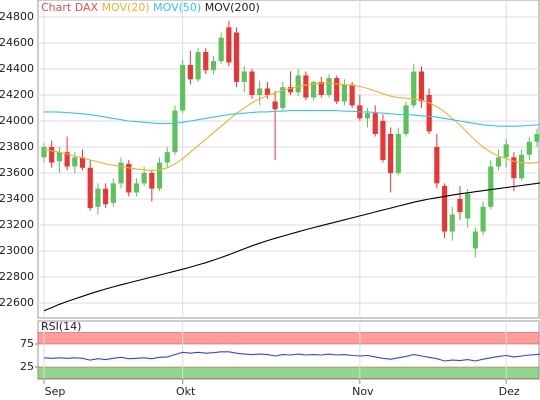 Image resolution: width=540 pixels, height=400 pixels. What do you see at coordinates (126, 7) in the screenshot?
I see `legend-entry: MOV(20)` at bounding box center [126, 7].